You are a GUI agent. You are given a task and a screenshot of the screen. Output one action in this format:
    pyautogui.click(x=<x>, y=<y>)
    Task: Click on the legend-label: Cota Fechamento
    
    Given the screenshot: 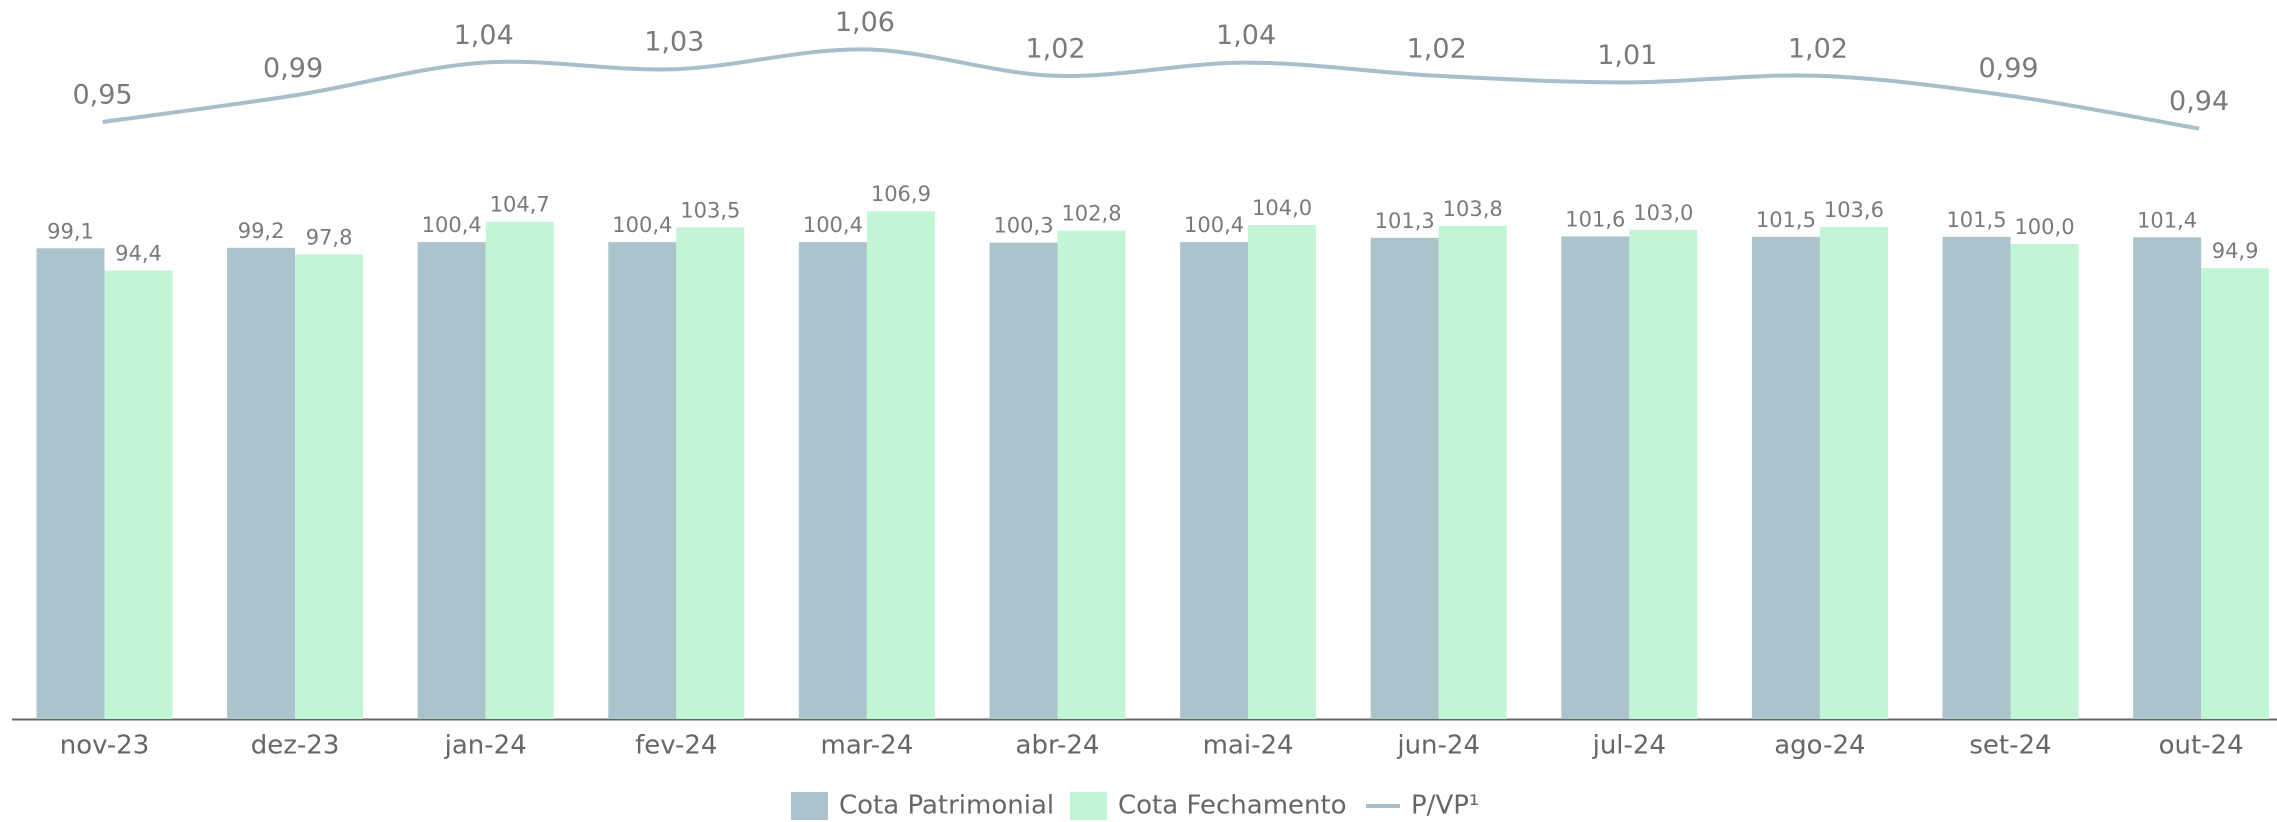 What is the action you would take?
    pyautogui.click(x=1232, y=806)
    